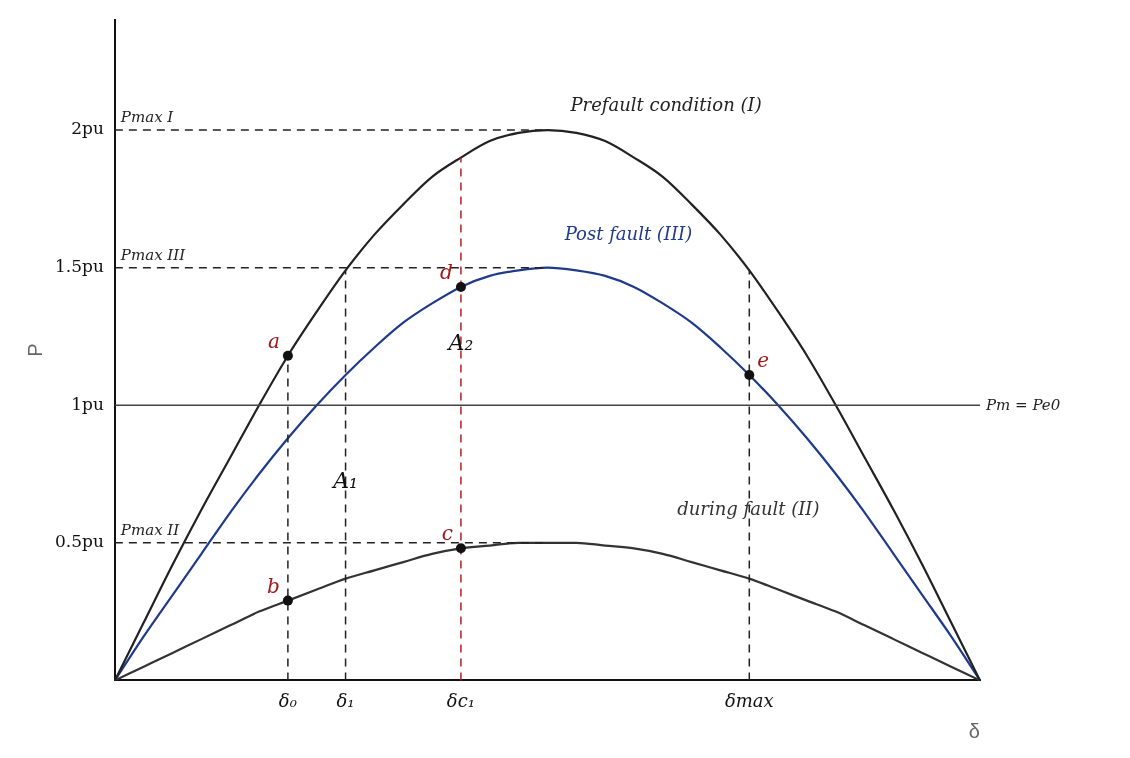  I want to click on series-label: Prefault condition (I), so click(665, 104).